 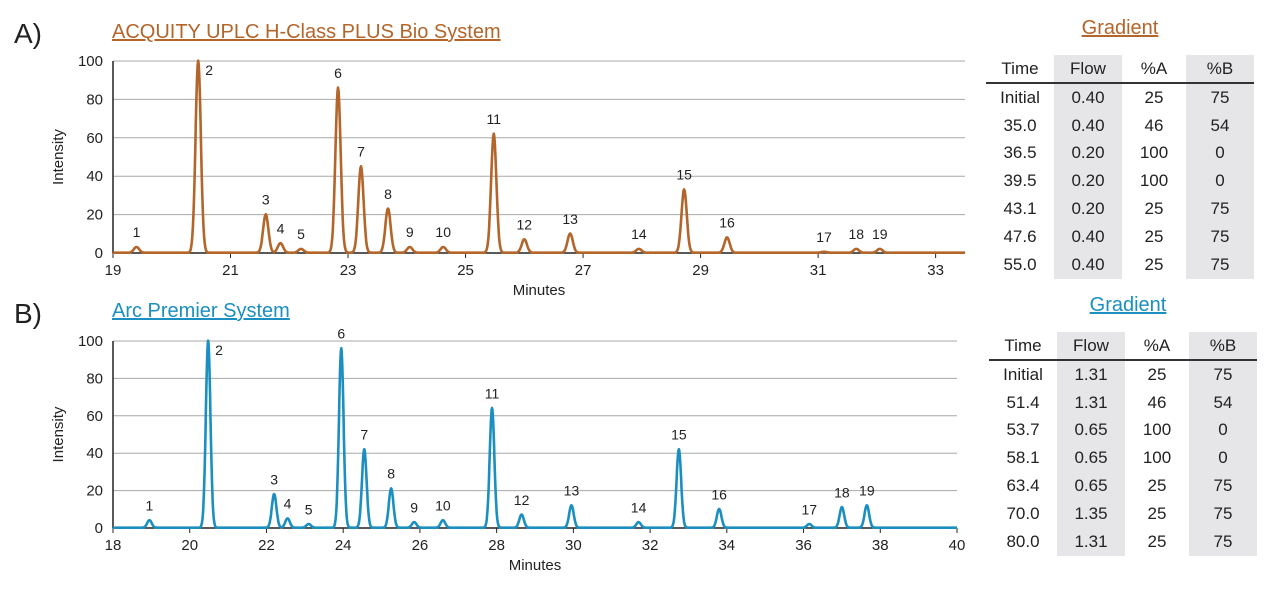 I want to click on table-cell: 55.0, so click(x=1020, y=264).